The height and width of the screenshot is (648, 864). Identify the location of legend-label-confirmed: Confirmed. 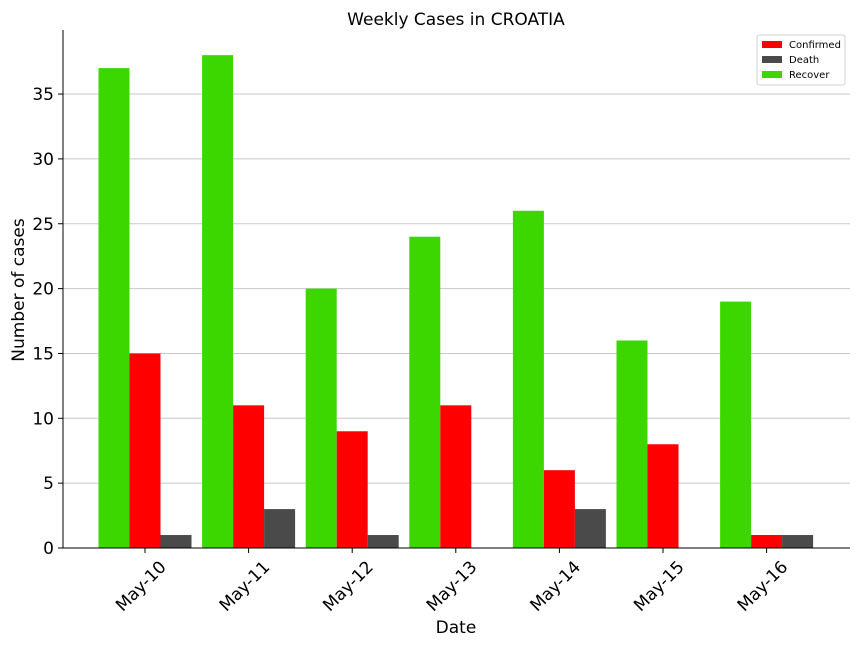
(815, 45).